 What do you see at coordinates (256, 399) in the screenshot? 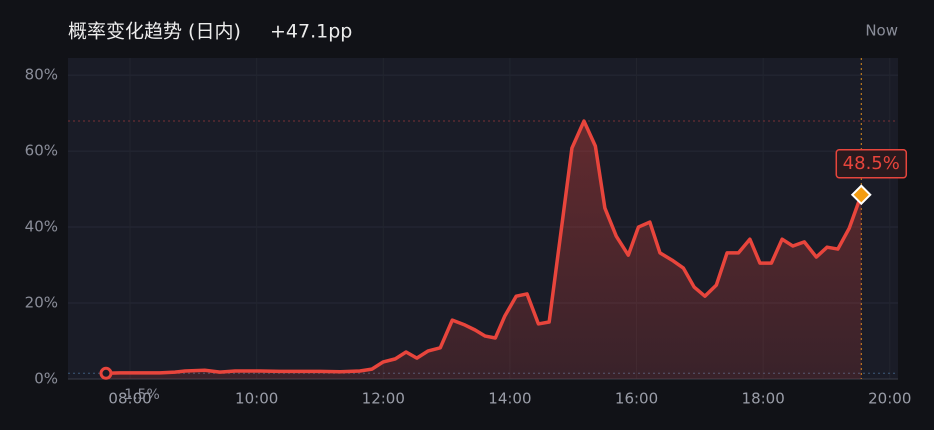
I see `x-tick-label: 10:00` at bounding box center [256, 399].